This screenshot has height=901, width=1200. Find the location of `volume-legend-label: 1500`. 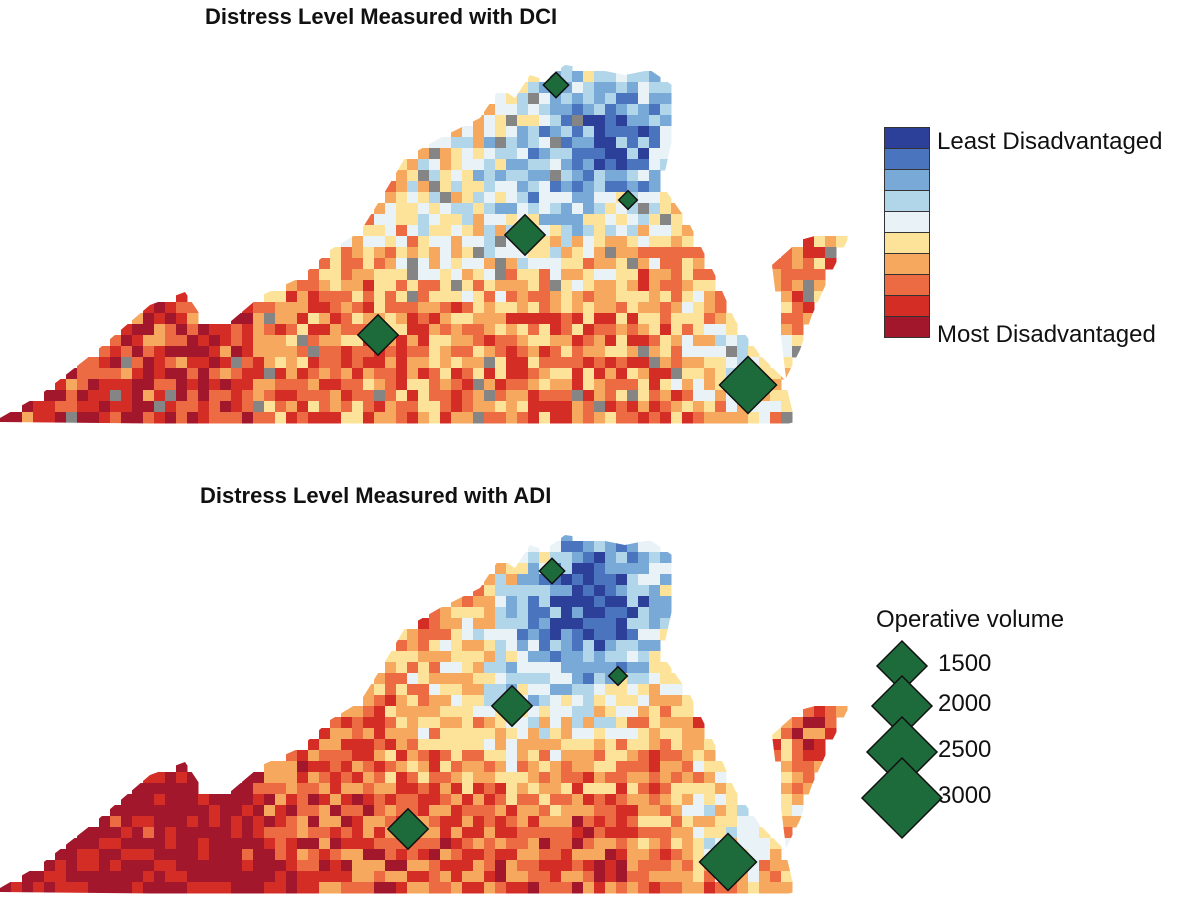

volume-legend-label: 1500 is located at coordinates (965, 663).